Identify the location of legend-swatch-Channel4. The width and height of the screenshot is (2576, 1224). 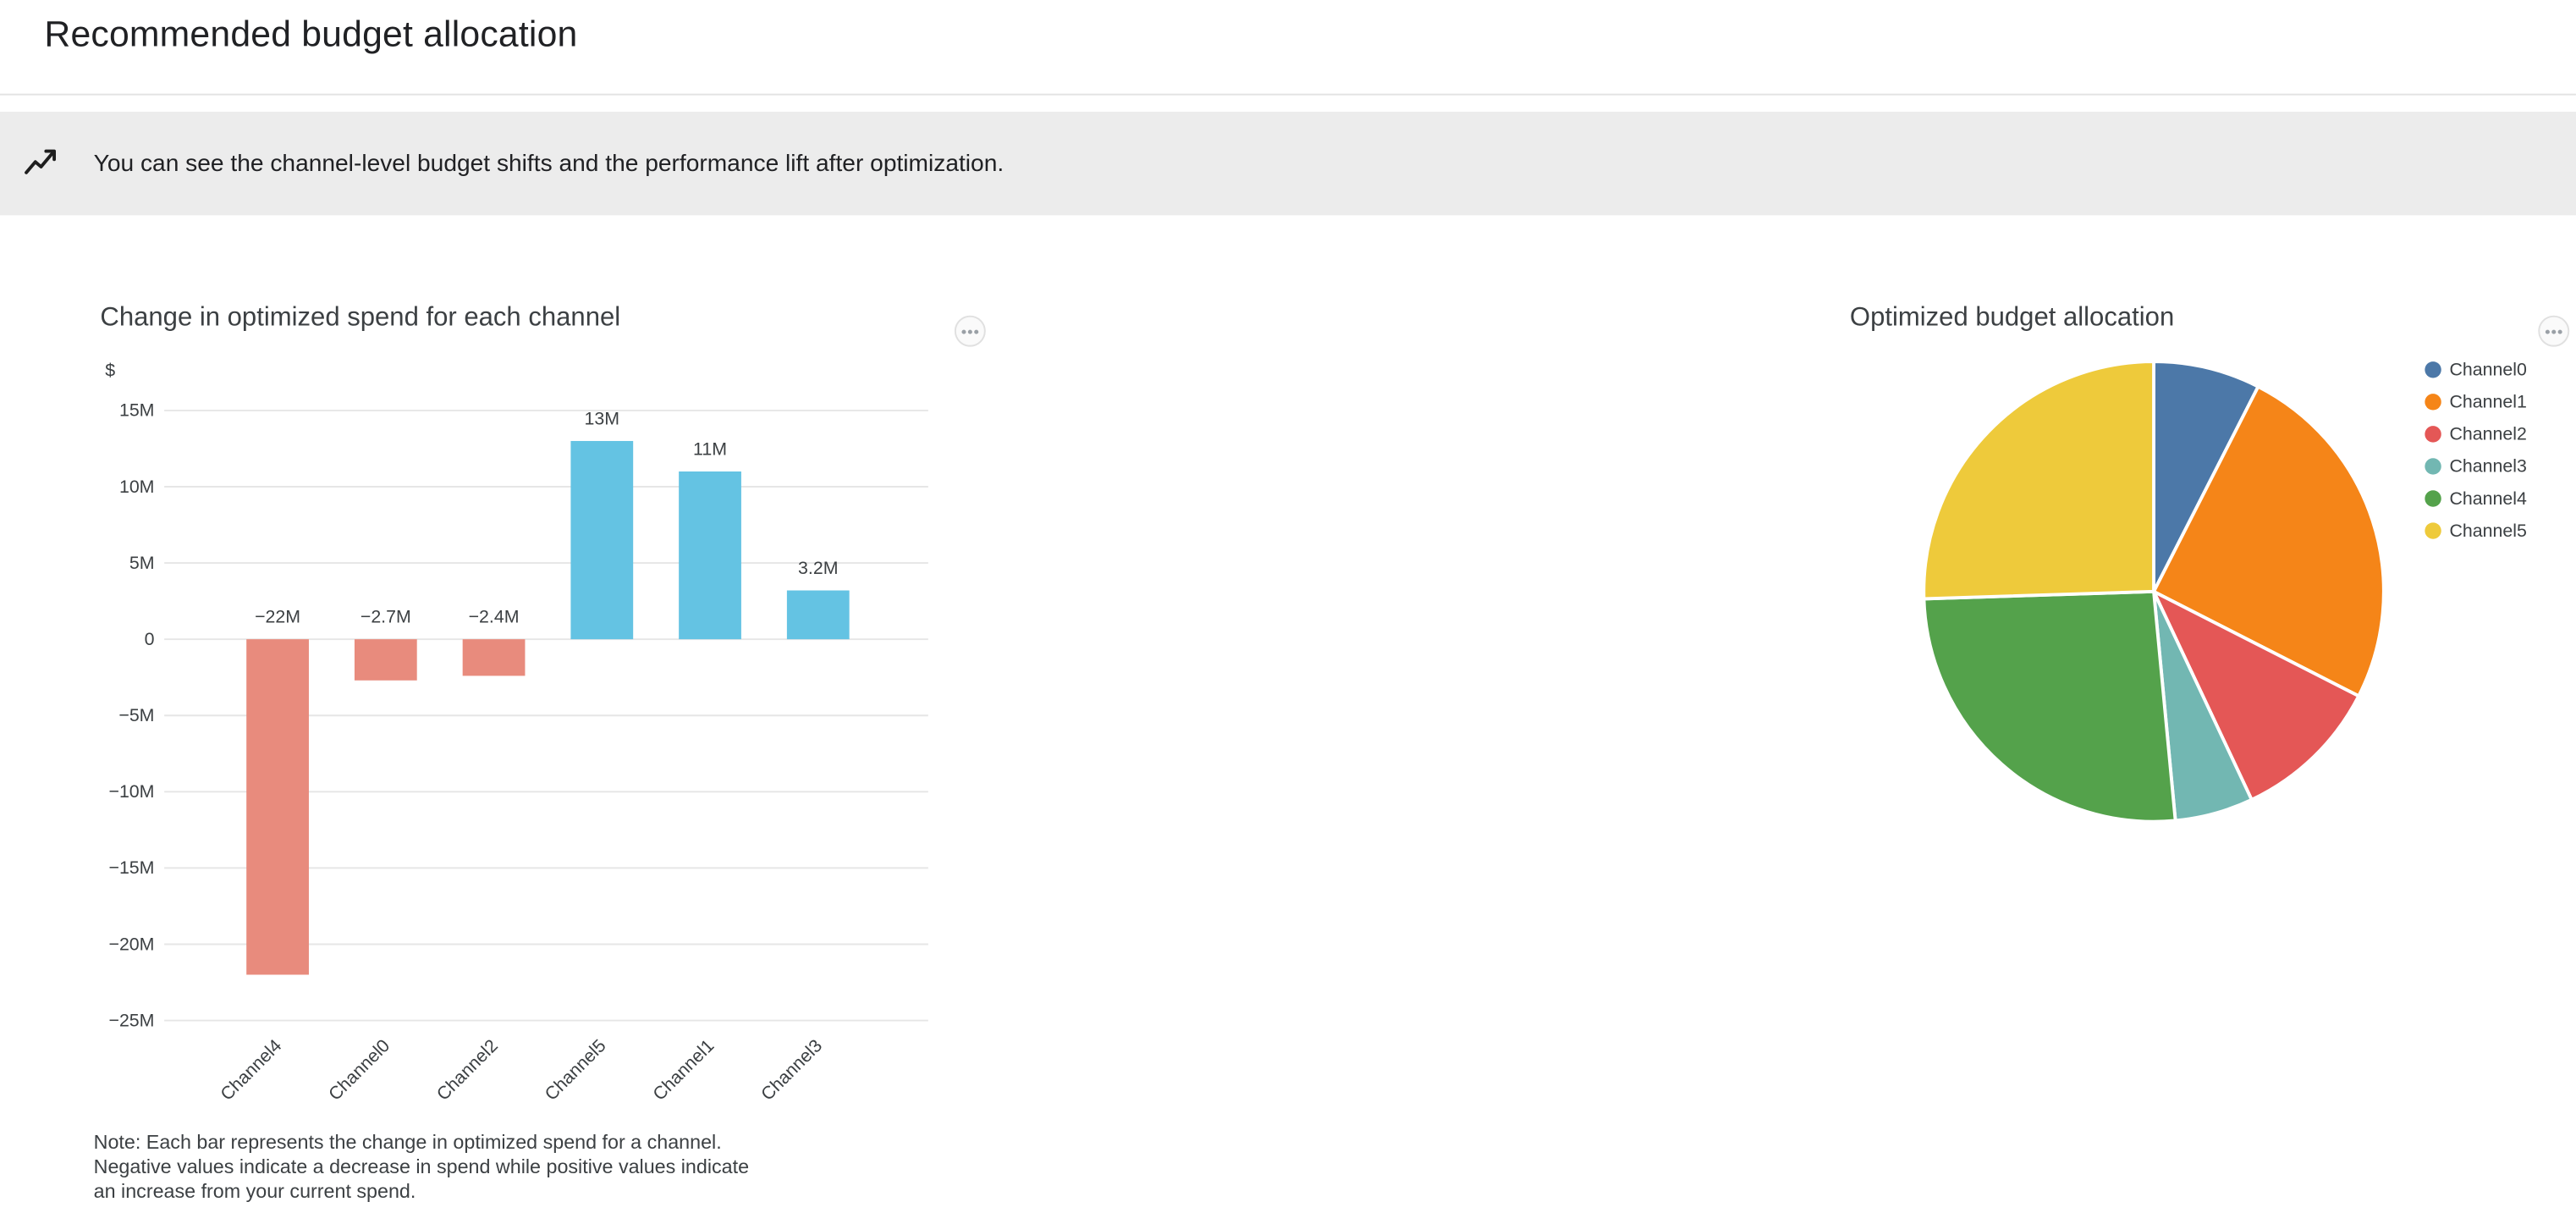
(2433, 498).